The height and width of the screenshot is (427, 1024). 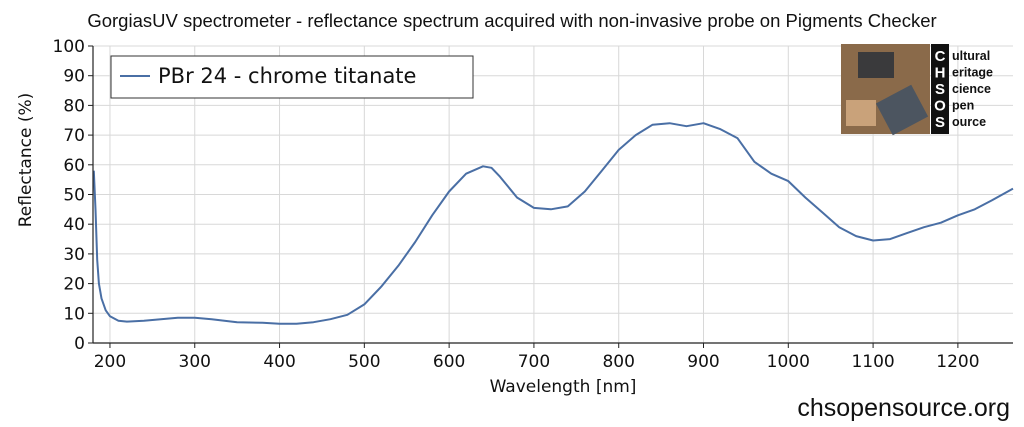 I want to click on x-tick-label: 1200, so click(x=957, y=362).